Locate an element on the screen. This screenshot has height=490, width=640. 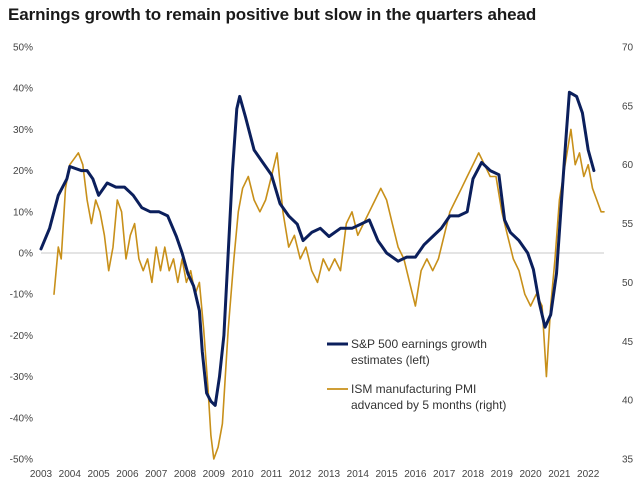
x-tick-label: 2016 is located at coordinates (415, 474).